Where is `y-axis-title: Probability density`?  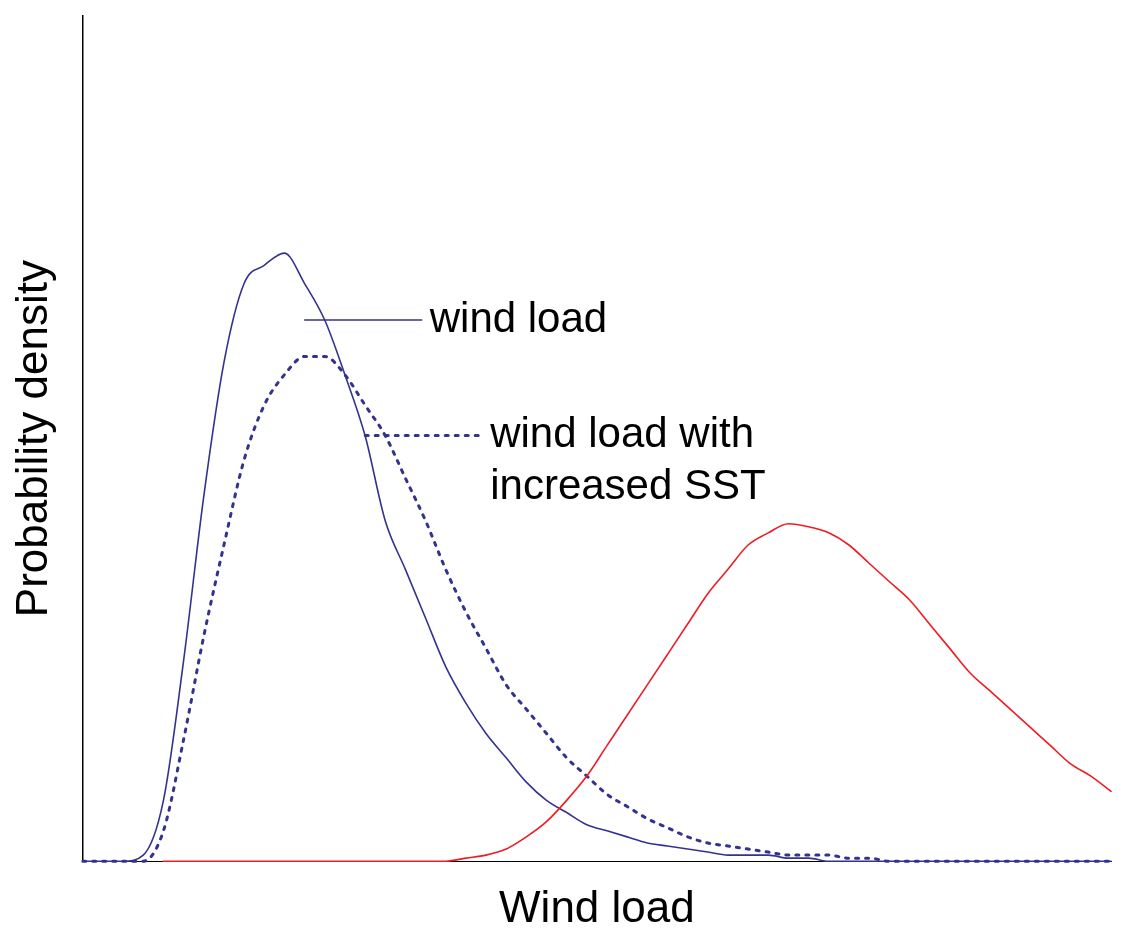
y-axis-title: Probability density is located at coordinates (31, 439).